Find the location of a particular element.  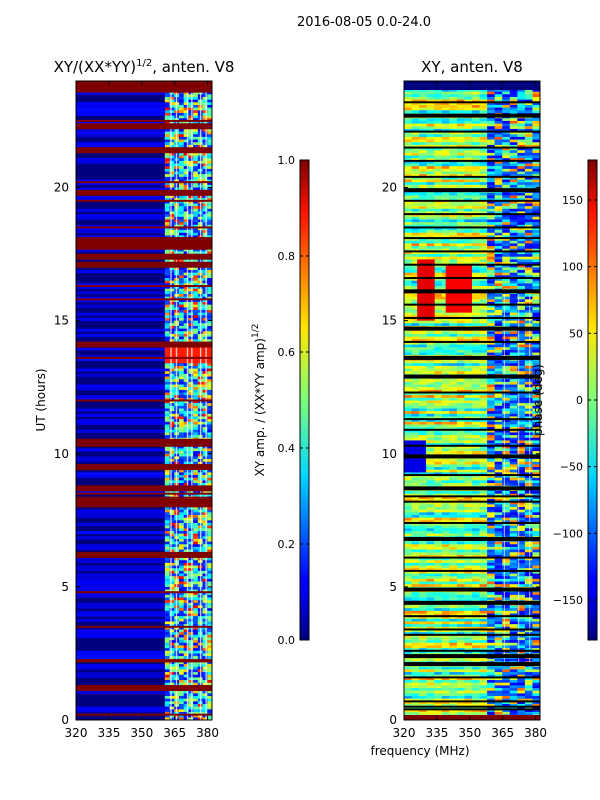

flagged-row is located at coordinates (144, 714).